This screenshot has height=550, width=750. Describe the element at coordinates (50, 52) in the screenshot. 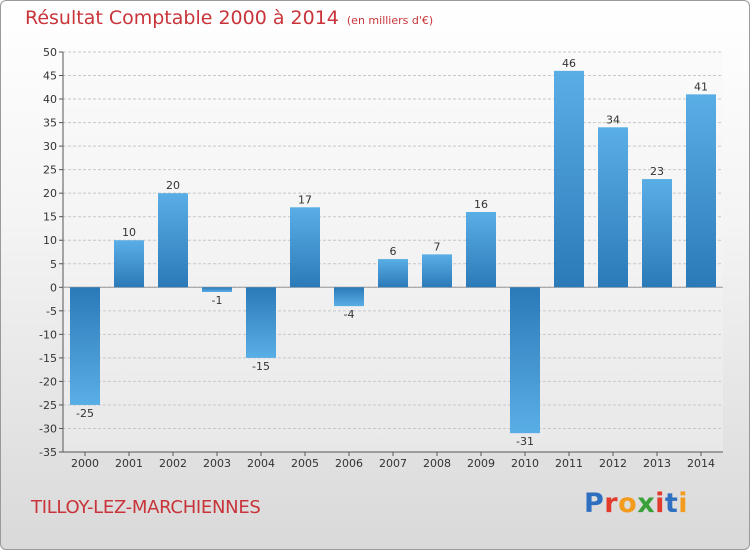

I see `y-tick-label: 50` at that location.